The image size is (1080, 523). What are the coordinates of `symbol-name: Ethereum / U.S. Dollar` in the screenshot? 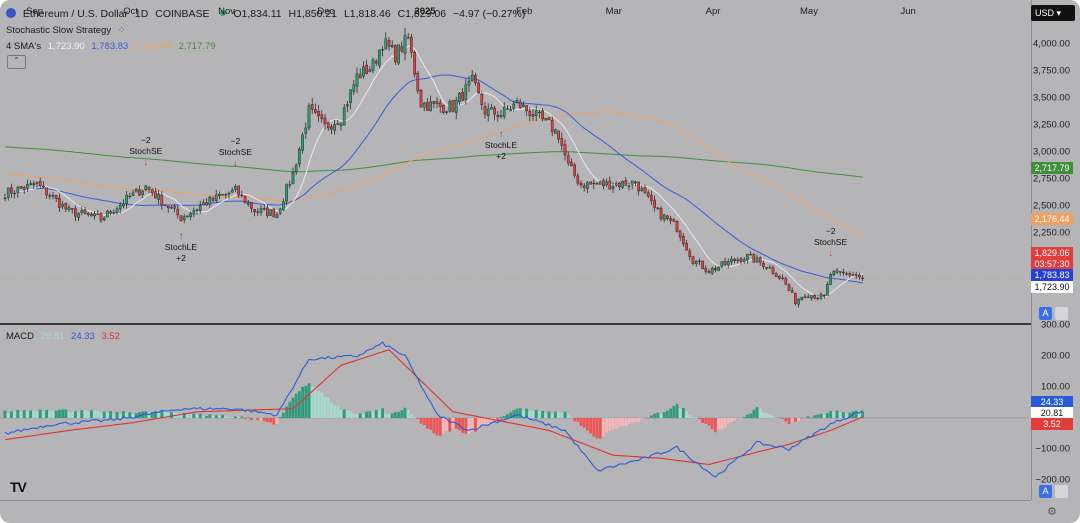 It's located at (75, 14).